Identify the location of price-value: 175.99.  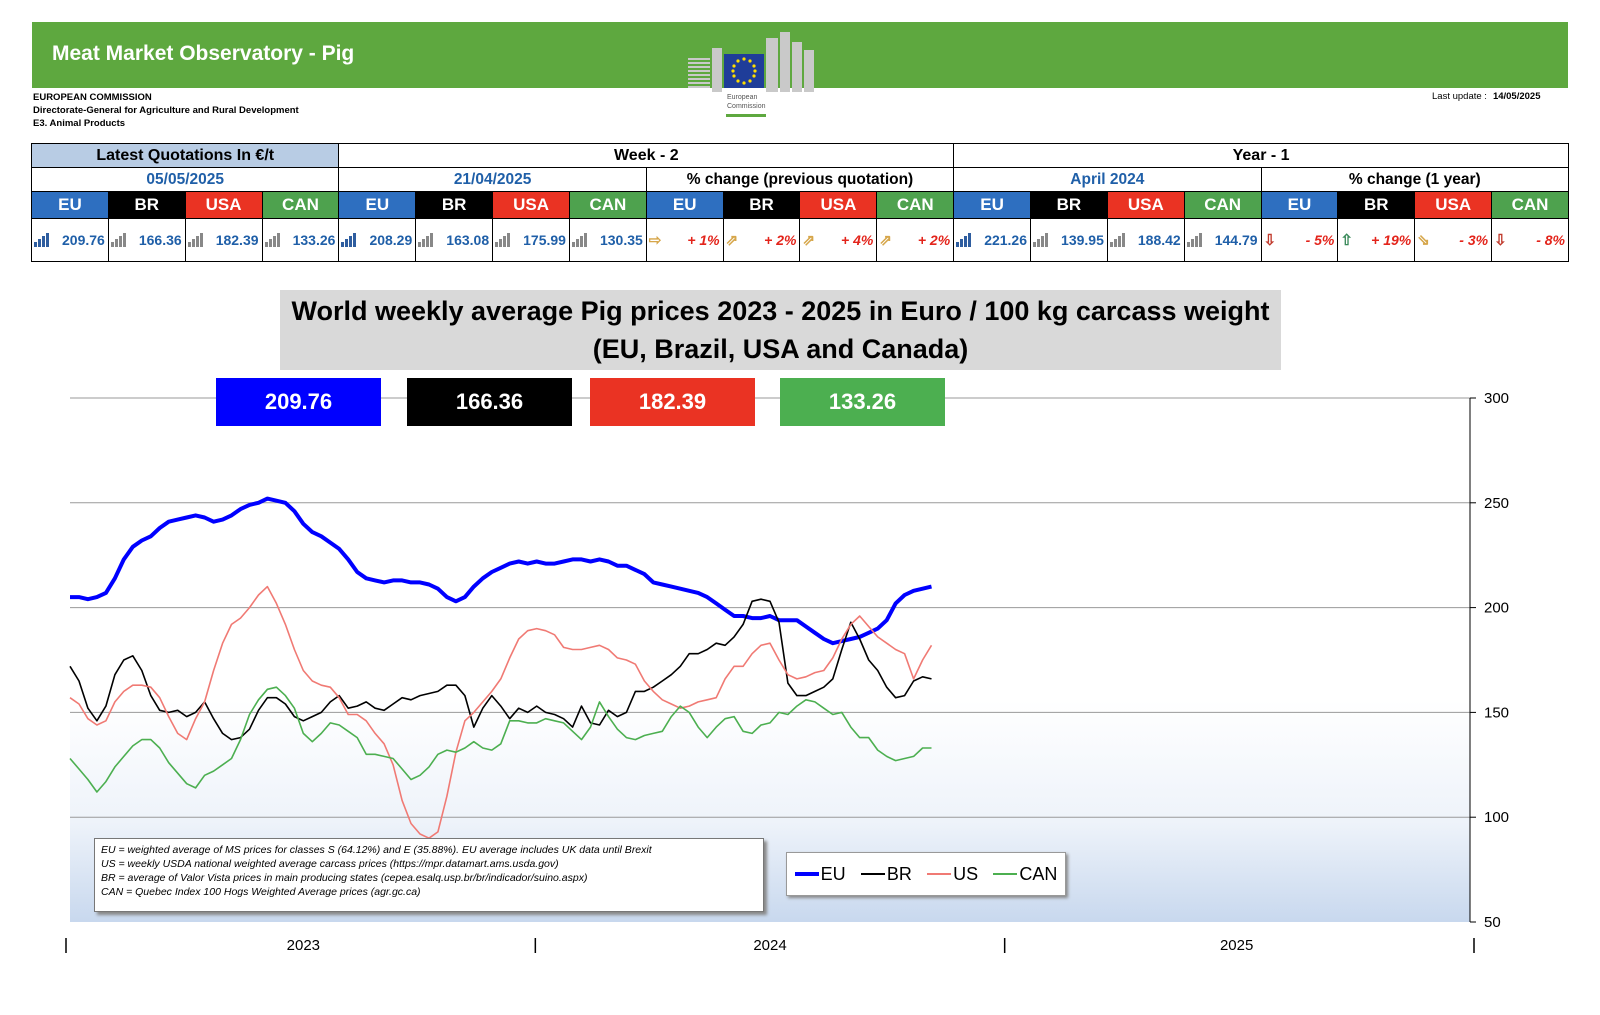
(544, 240).